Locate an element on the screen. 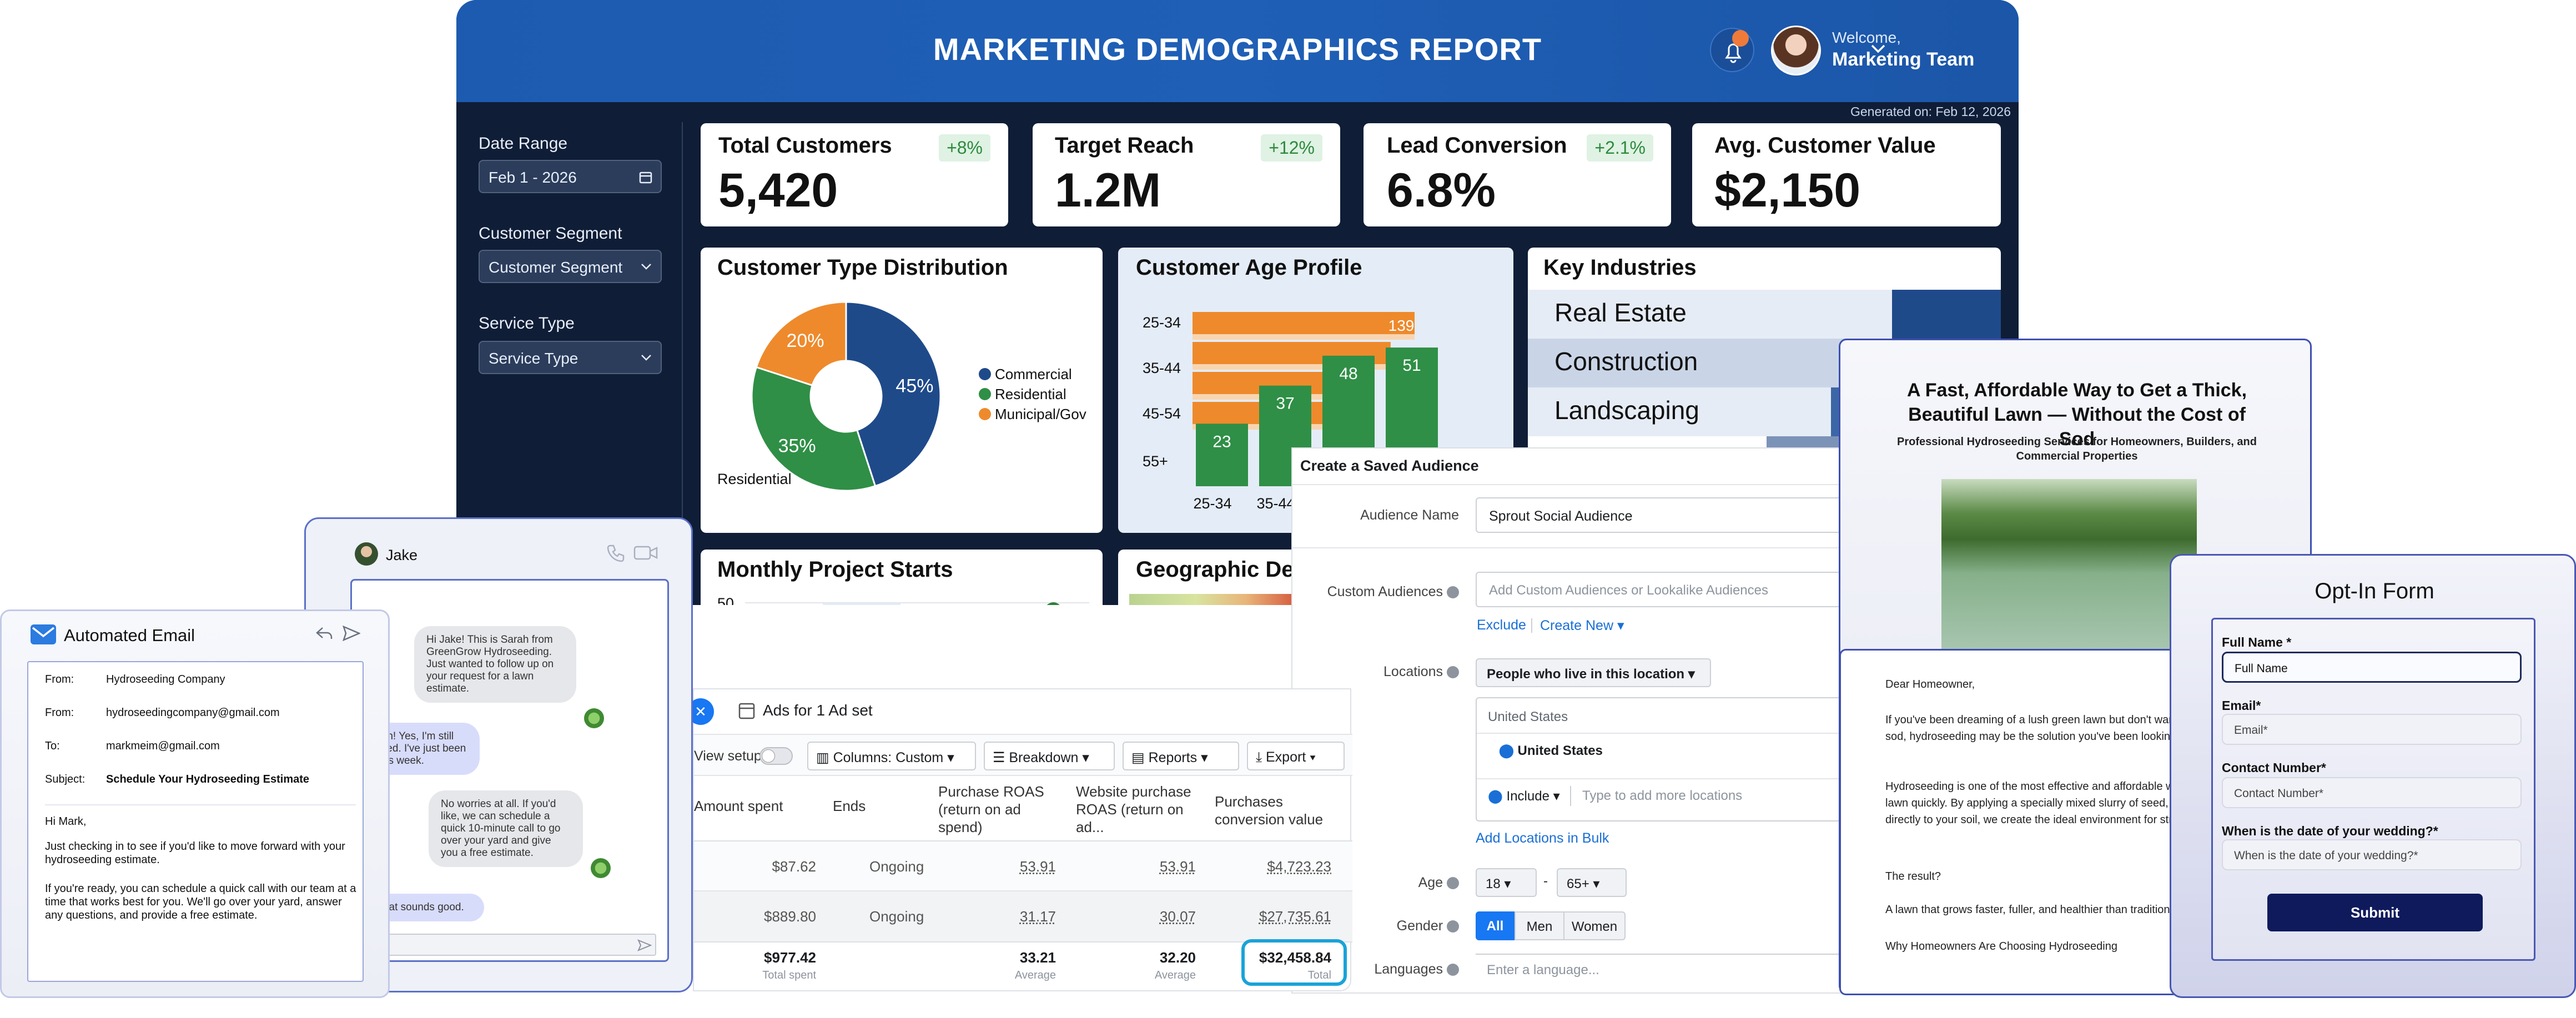 This screenshot has height=1018, width=2576. customer-segment-select: Customer Segment is located at coordinates (570, 266).